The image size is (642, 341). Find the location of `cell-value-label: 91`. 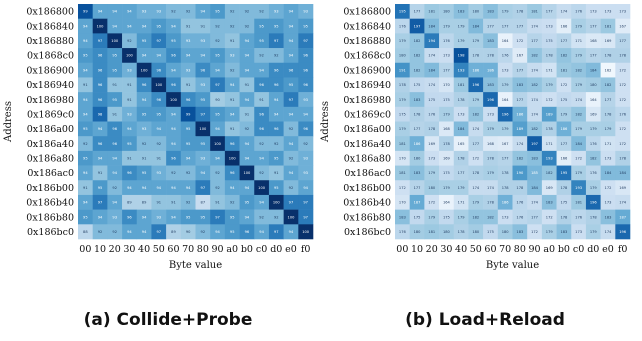

cell-value-label: 91 is located at coordinates (129, 159).